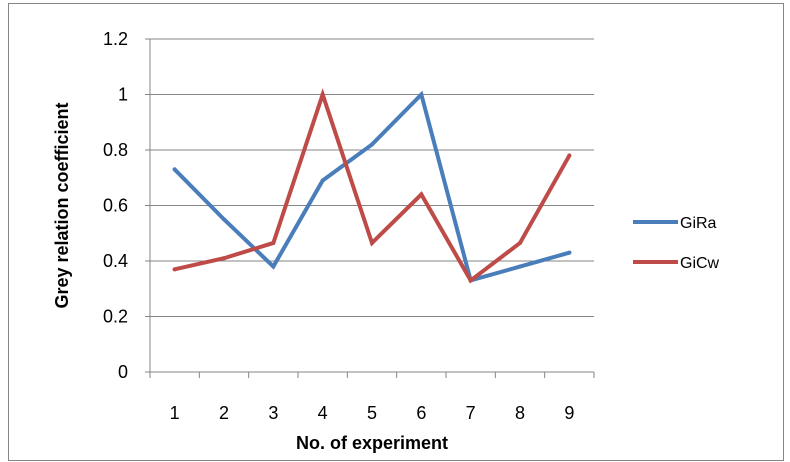  What do you see at coordinates (698, 223) in the screenshot?
I see `legend-label-gira: GiRa` at bounding box center [698, 223].